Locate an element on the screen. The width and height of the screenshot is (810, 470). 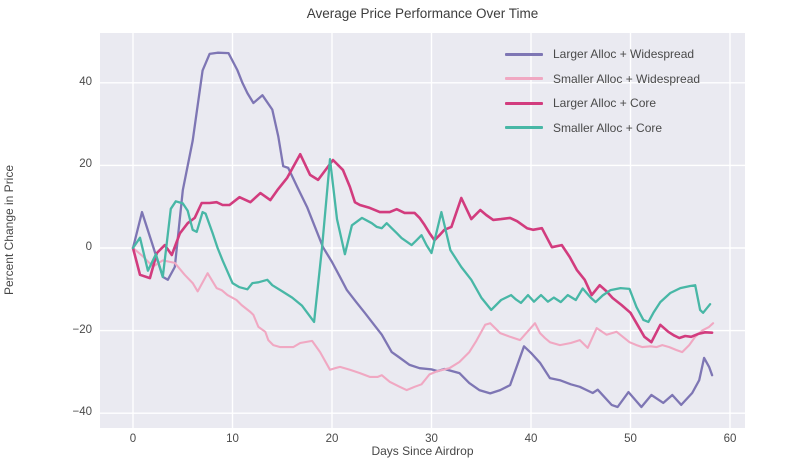
x-tick-label: 40 is located at coordinates (531, 439).